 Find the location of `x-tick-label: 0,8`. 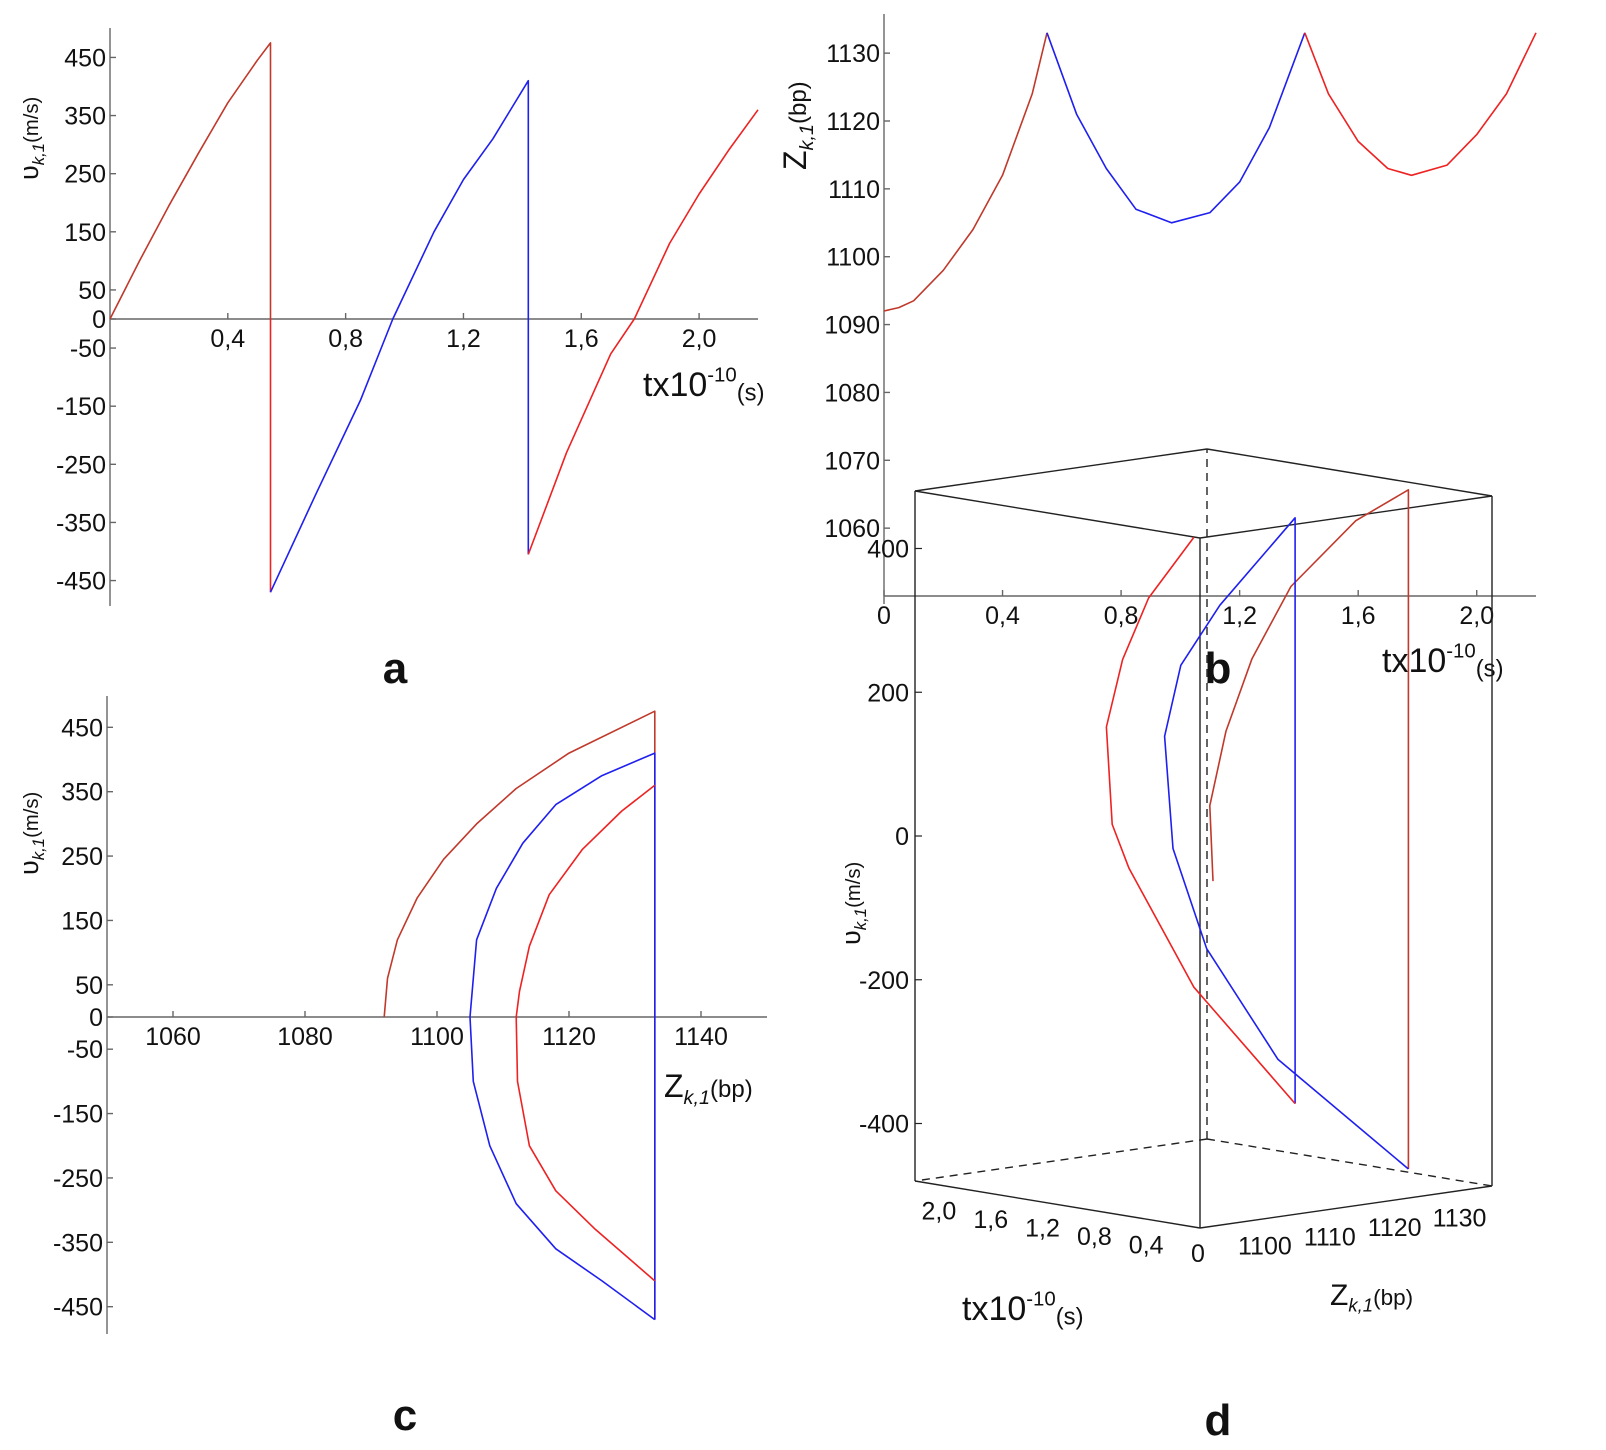

x-tick-label: 0,8 is located at coordinates (1121, 616).